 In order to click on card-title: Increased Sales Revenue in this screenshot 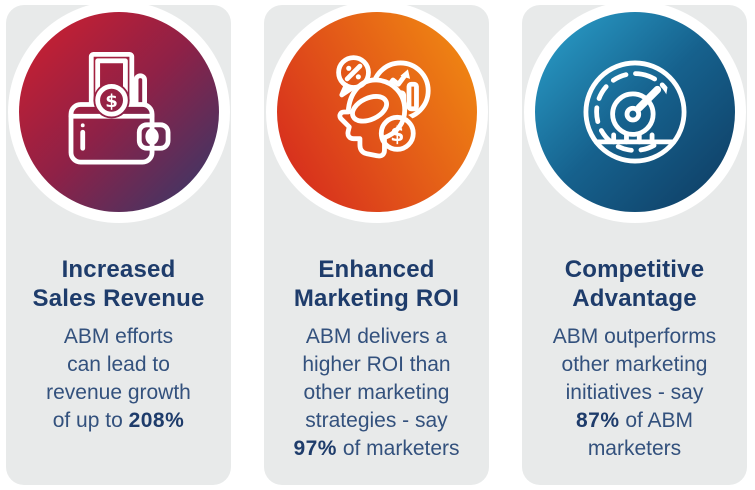, I will do `click(118, 284)`.